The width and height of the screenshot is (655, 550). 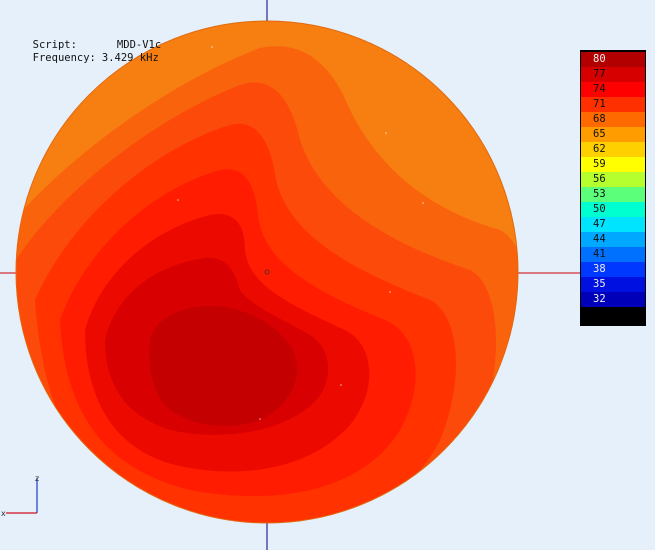 I want to click on frequency-value: 3.429 kHz, so click(x=130, y=58).